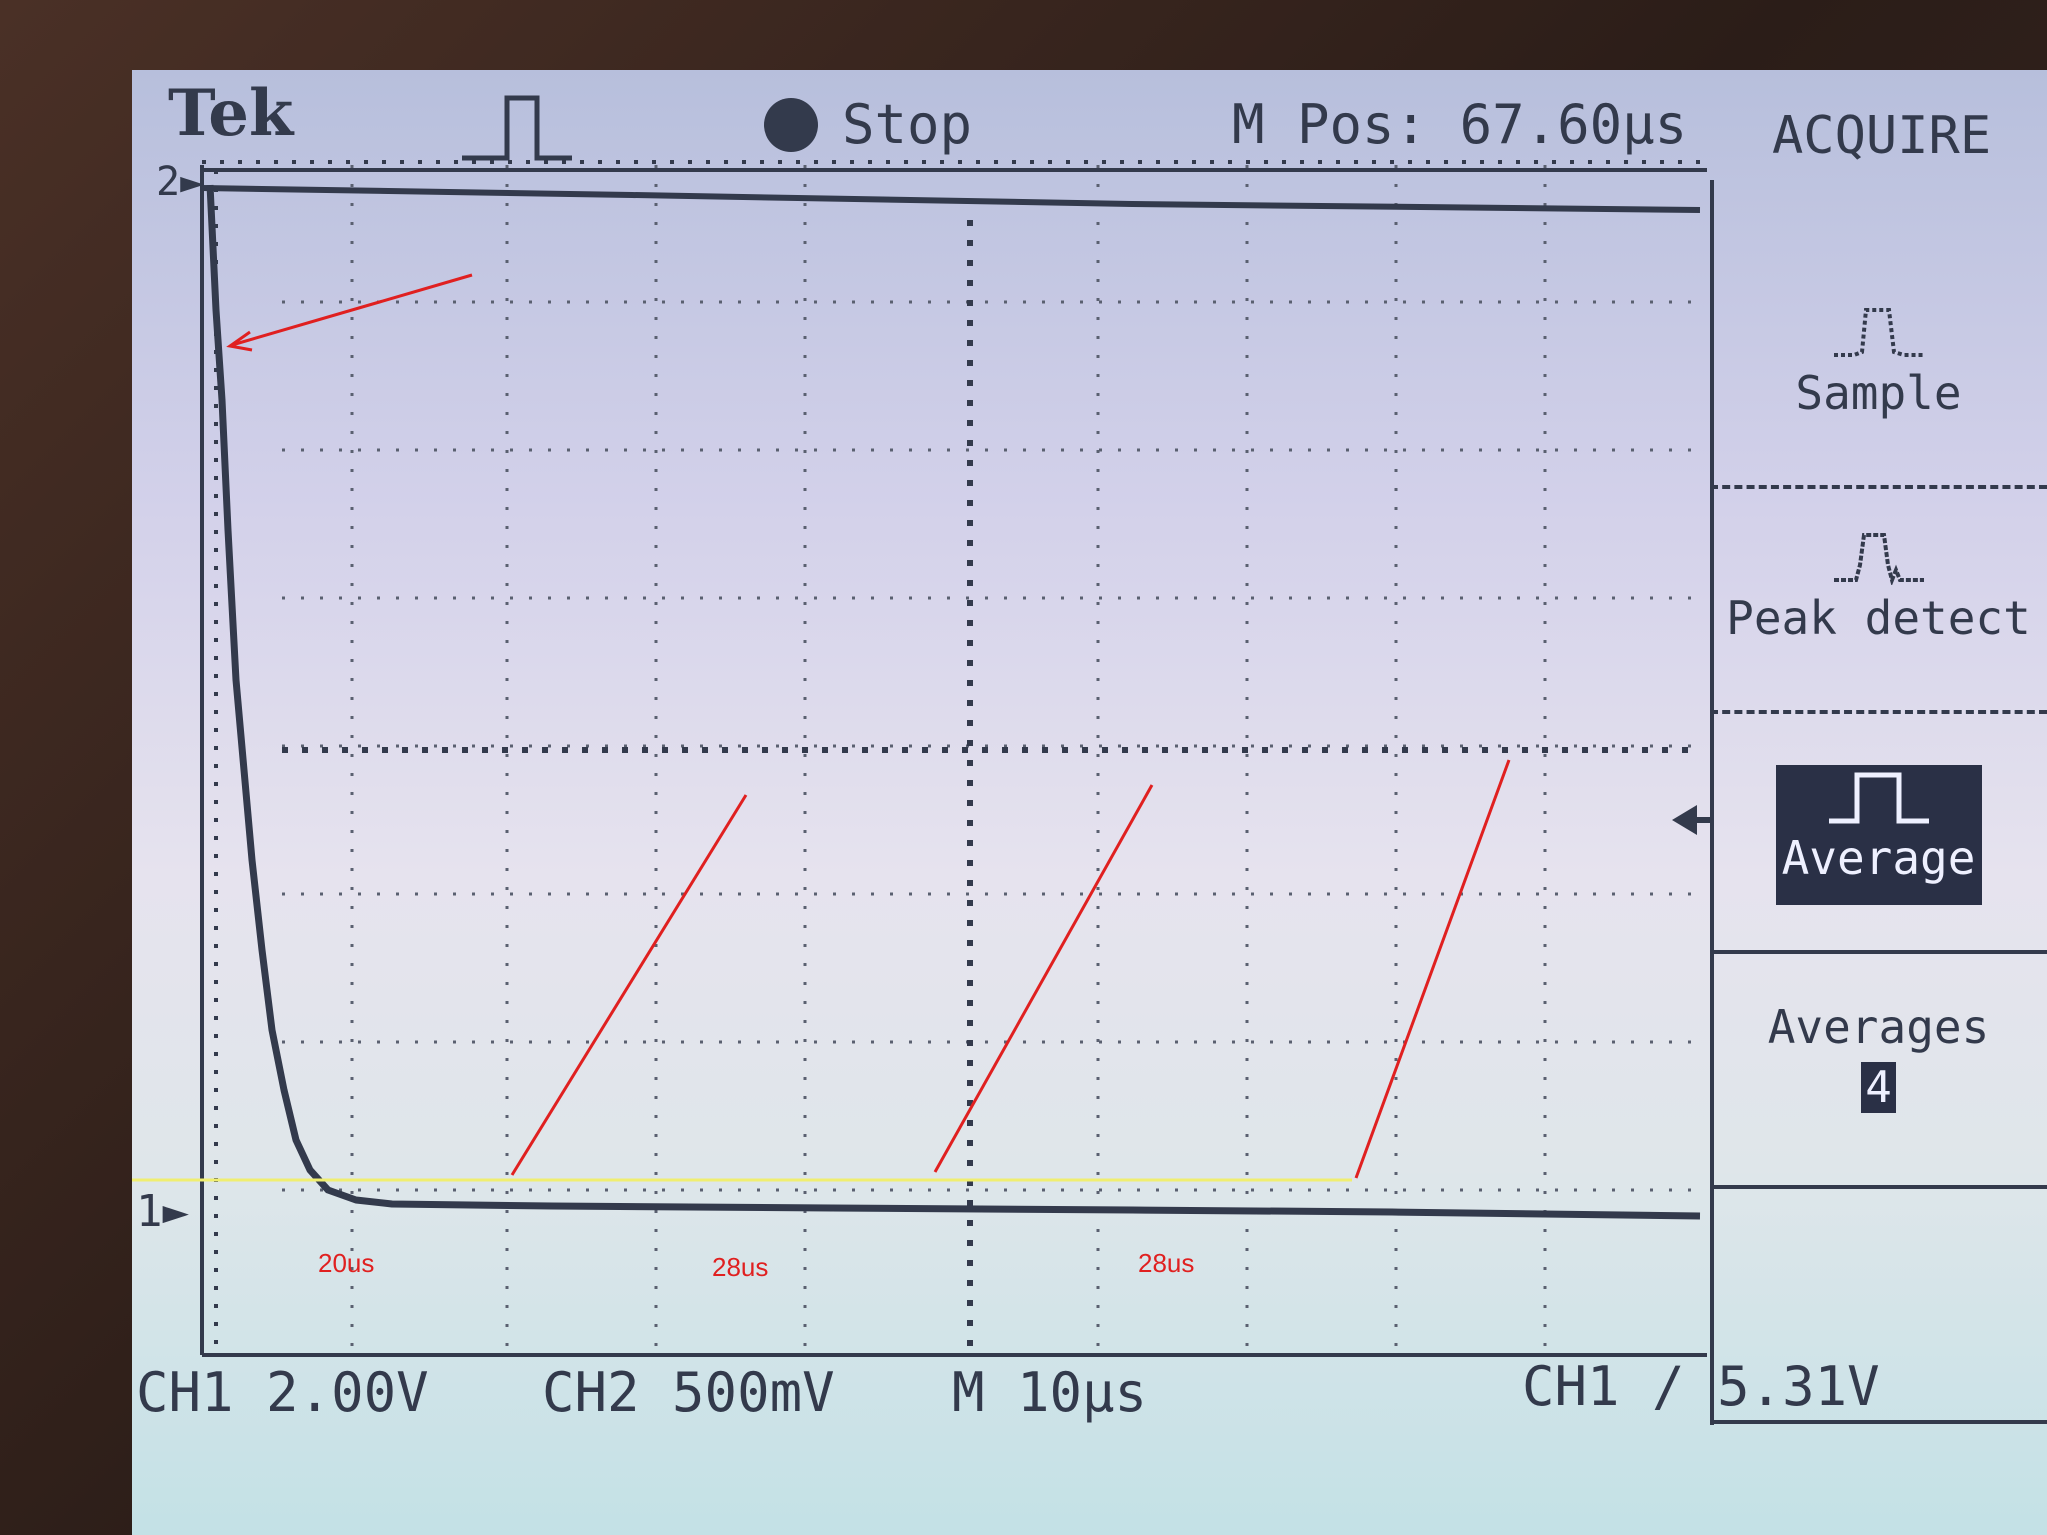 This screenshot has width=2047, height=1535. I want to click on averages-count-button: Averages 4, so click(1878, 1056).